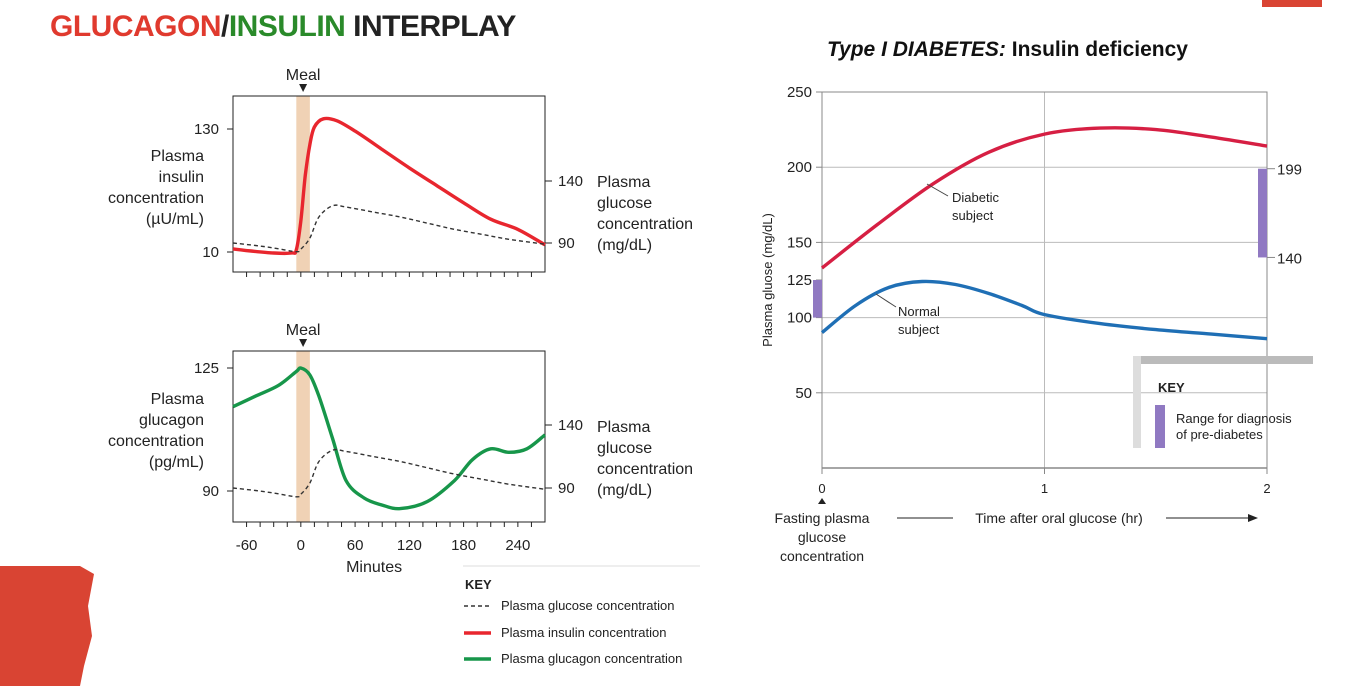 This screenshot has width=1348, height=686. Describe the element at coordinates (570, 425) in the screenshot. I see `panel2-right-tick-label-0: 140` at that location.